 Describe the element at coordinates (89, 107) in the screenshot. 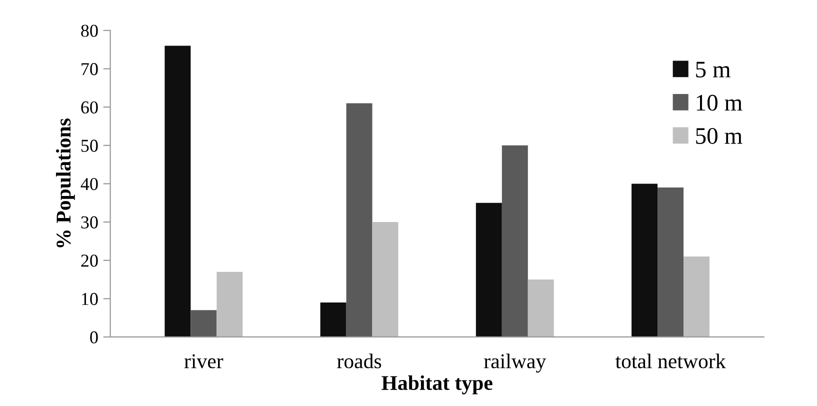

I see `y-tick-label: 60` at that location.